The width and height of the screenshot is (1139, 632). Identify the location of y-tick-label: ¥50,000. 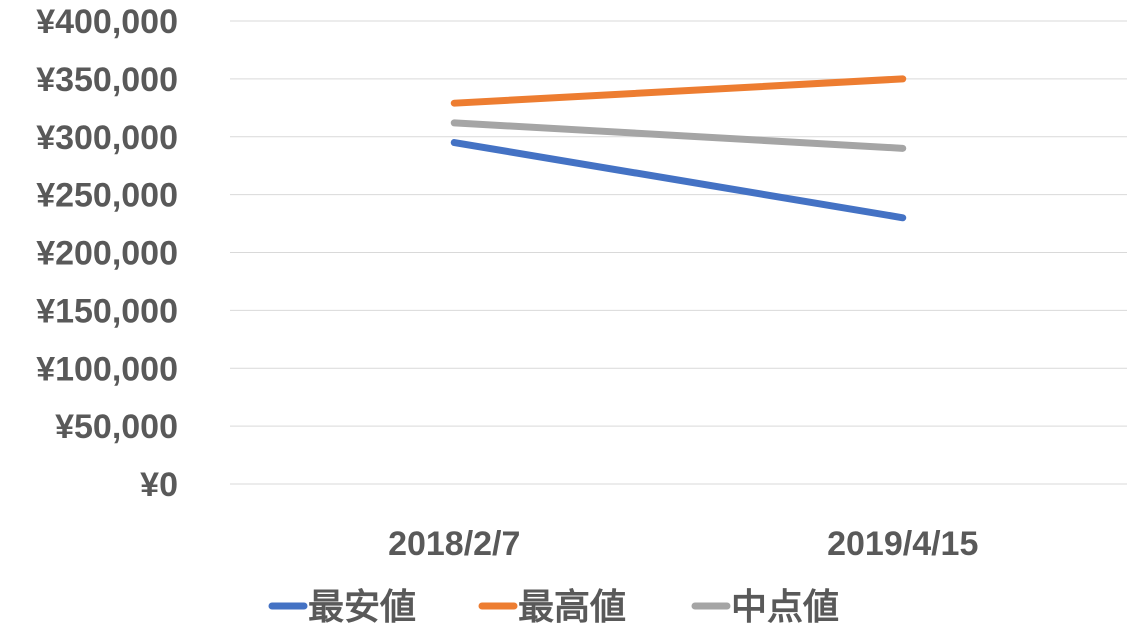
(116, 427).